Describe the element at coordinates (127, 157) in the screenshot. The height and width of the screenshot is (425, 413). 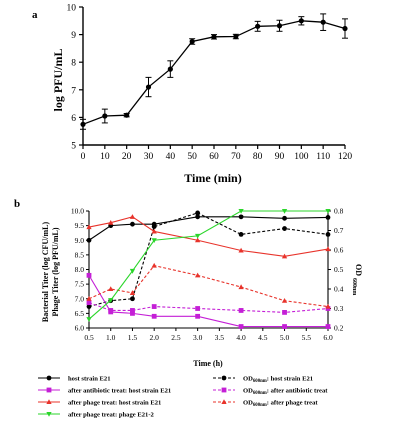
I see `panel-a-x-tick-label: 20` at that location.